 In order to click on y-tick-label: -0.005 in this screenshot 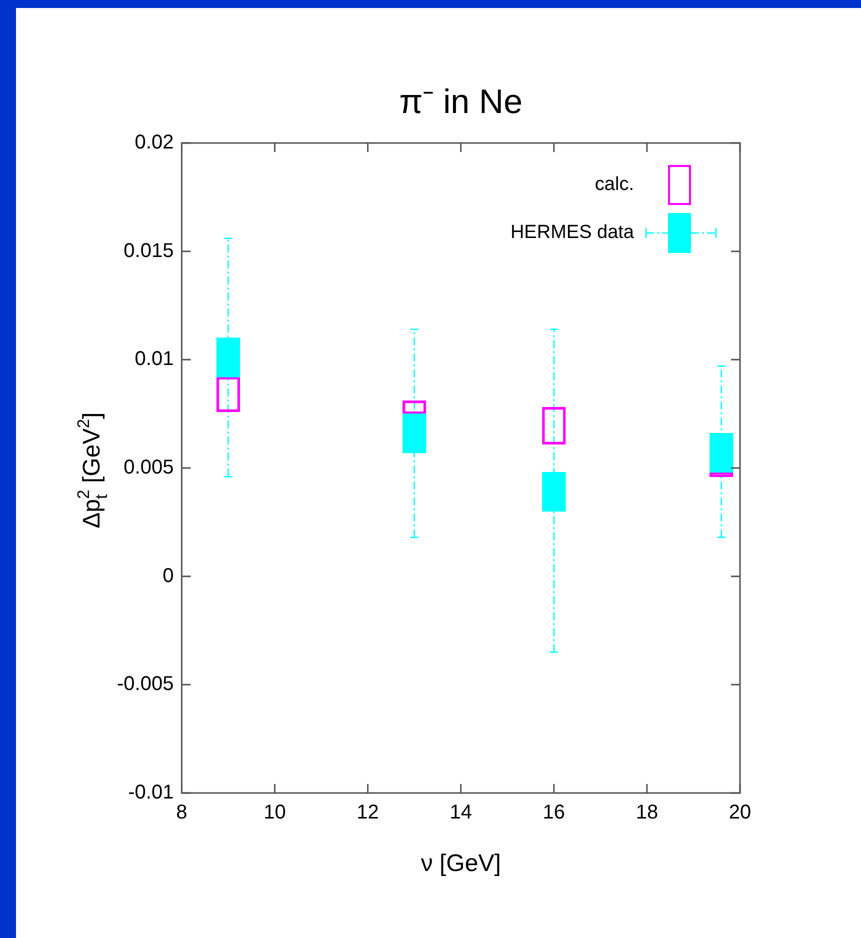, I will do `click(145, 684)`.